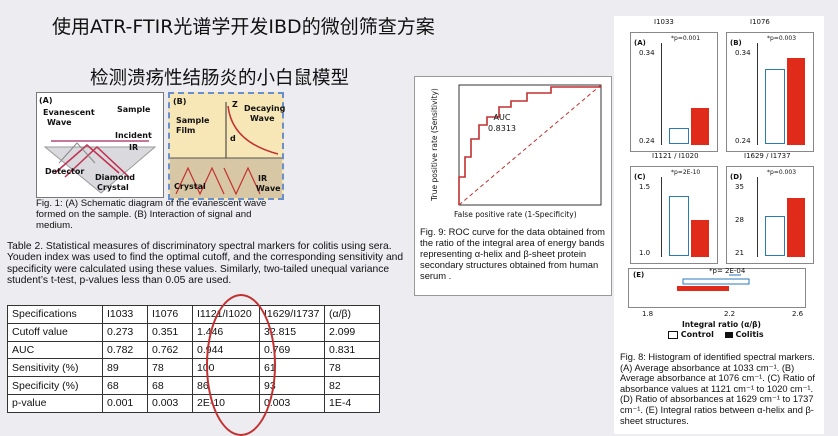 Image resolution: width=838 pixels, height=436 pixels. Describe the element at coordinates (352, 350) in the screenshot. I see `table-cell: 0.831` at that location.